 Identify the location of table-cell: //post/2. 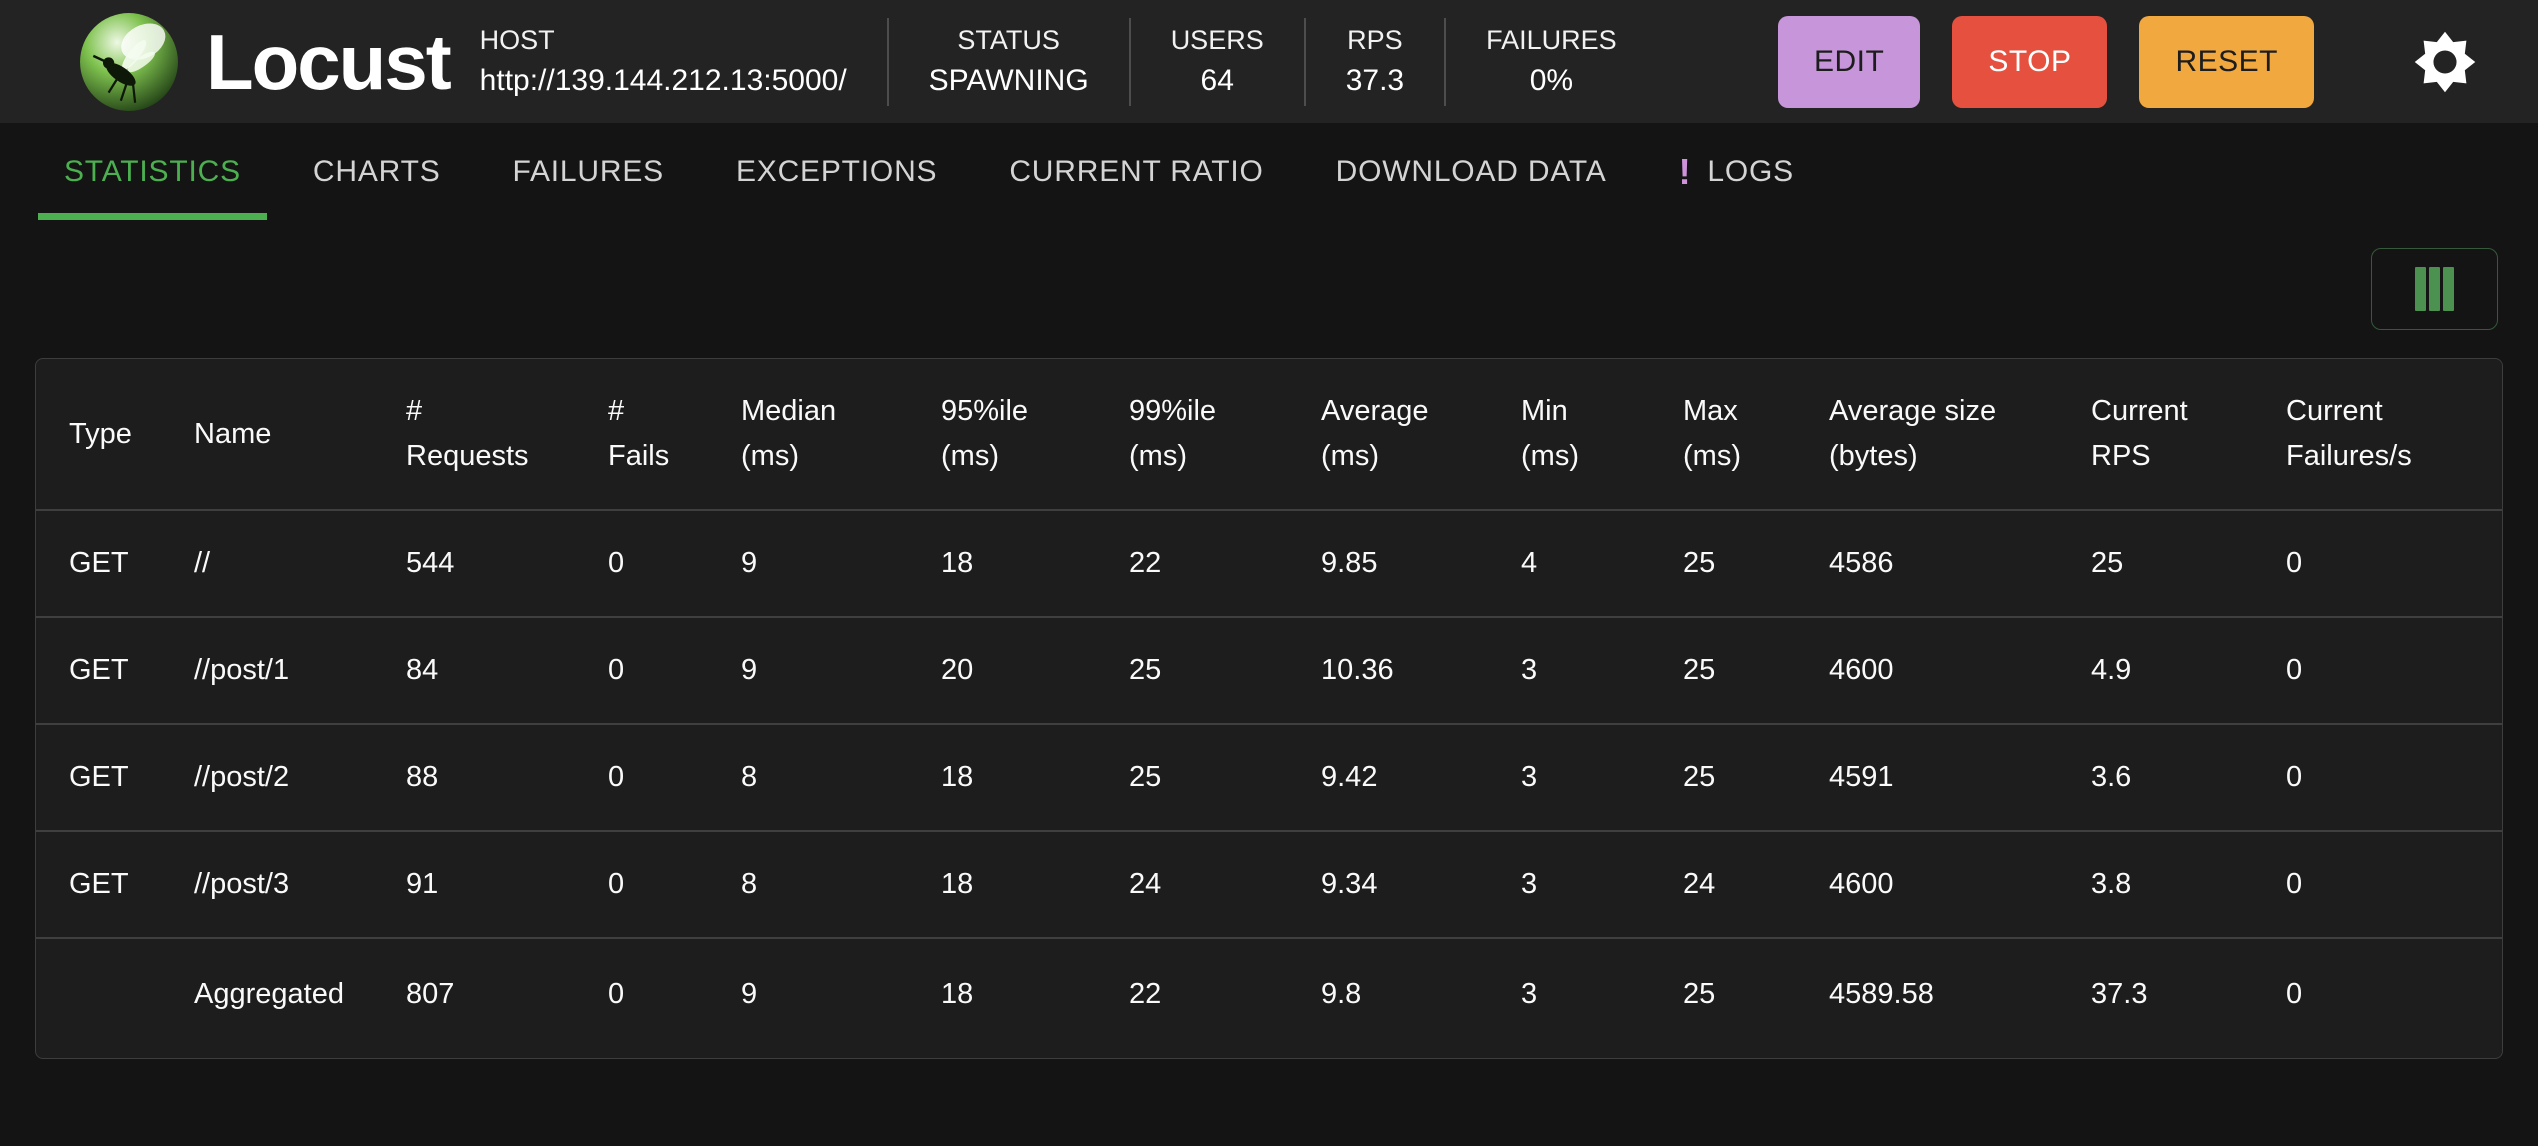
(242, 777).